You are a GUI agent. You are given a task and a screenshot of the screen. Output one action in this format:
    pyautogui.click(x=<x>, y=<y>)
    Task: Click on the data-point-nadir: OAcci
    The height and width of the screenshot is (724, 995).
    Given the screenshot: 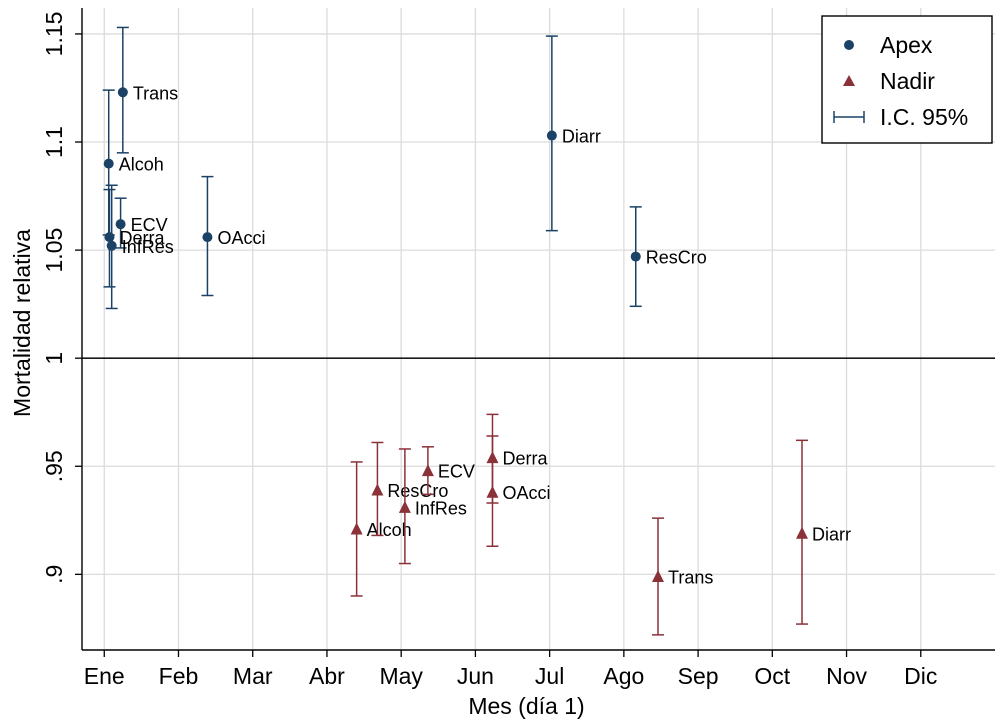 What is the action you would take?
    pyautogui.click(x=518, y=491)
    